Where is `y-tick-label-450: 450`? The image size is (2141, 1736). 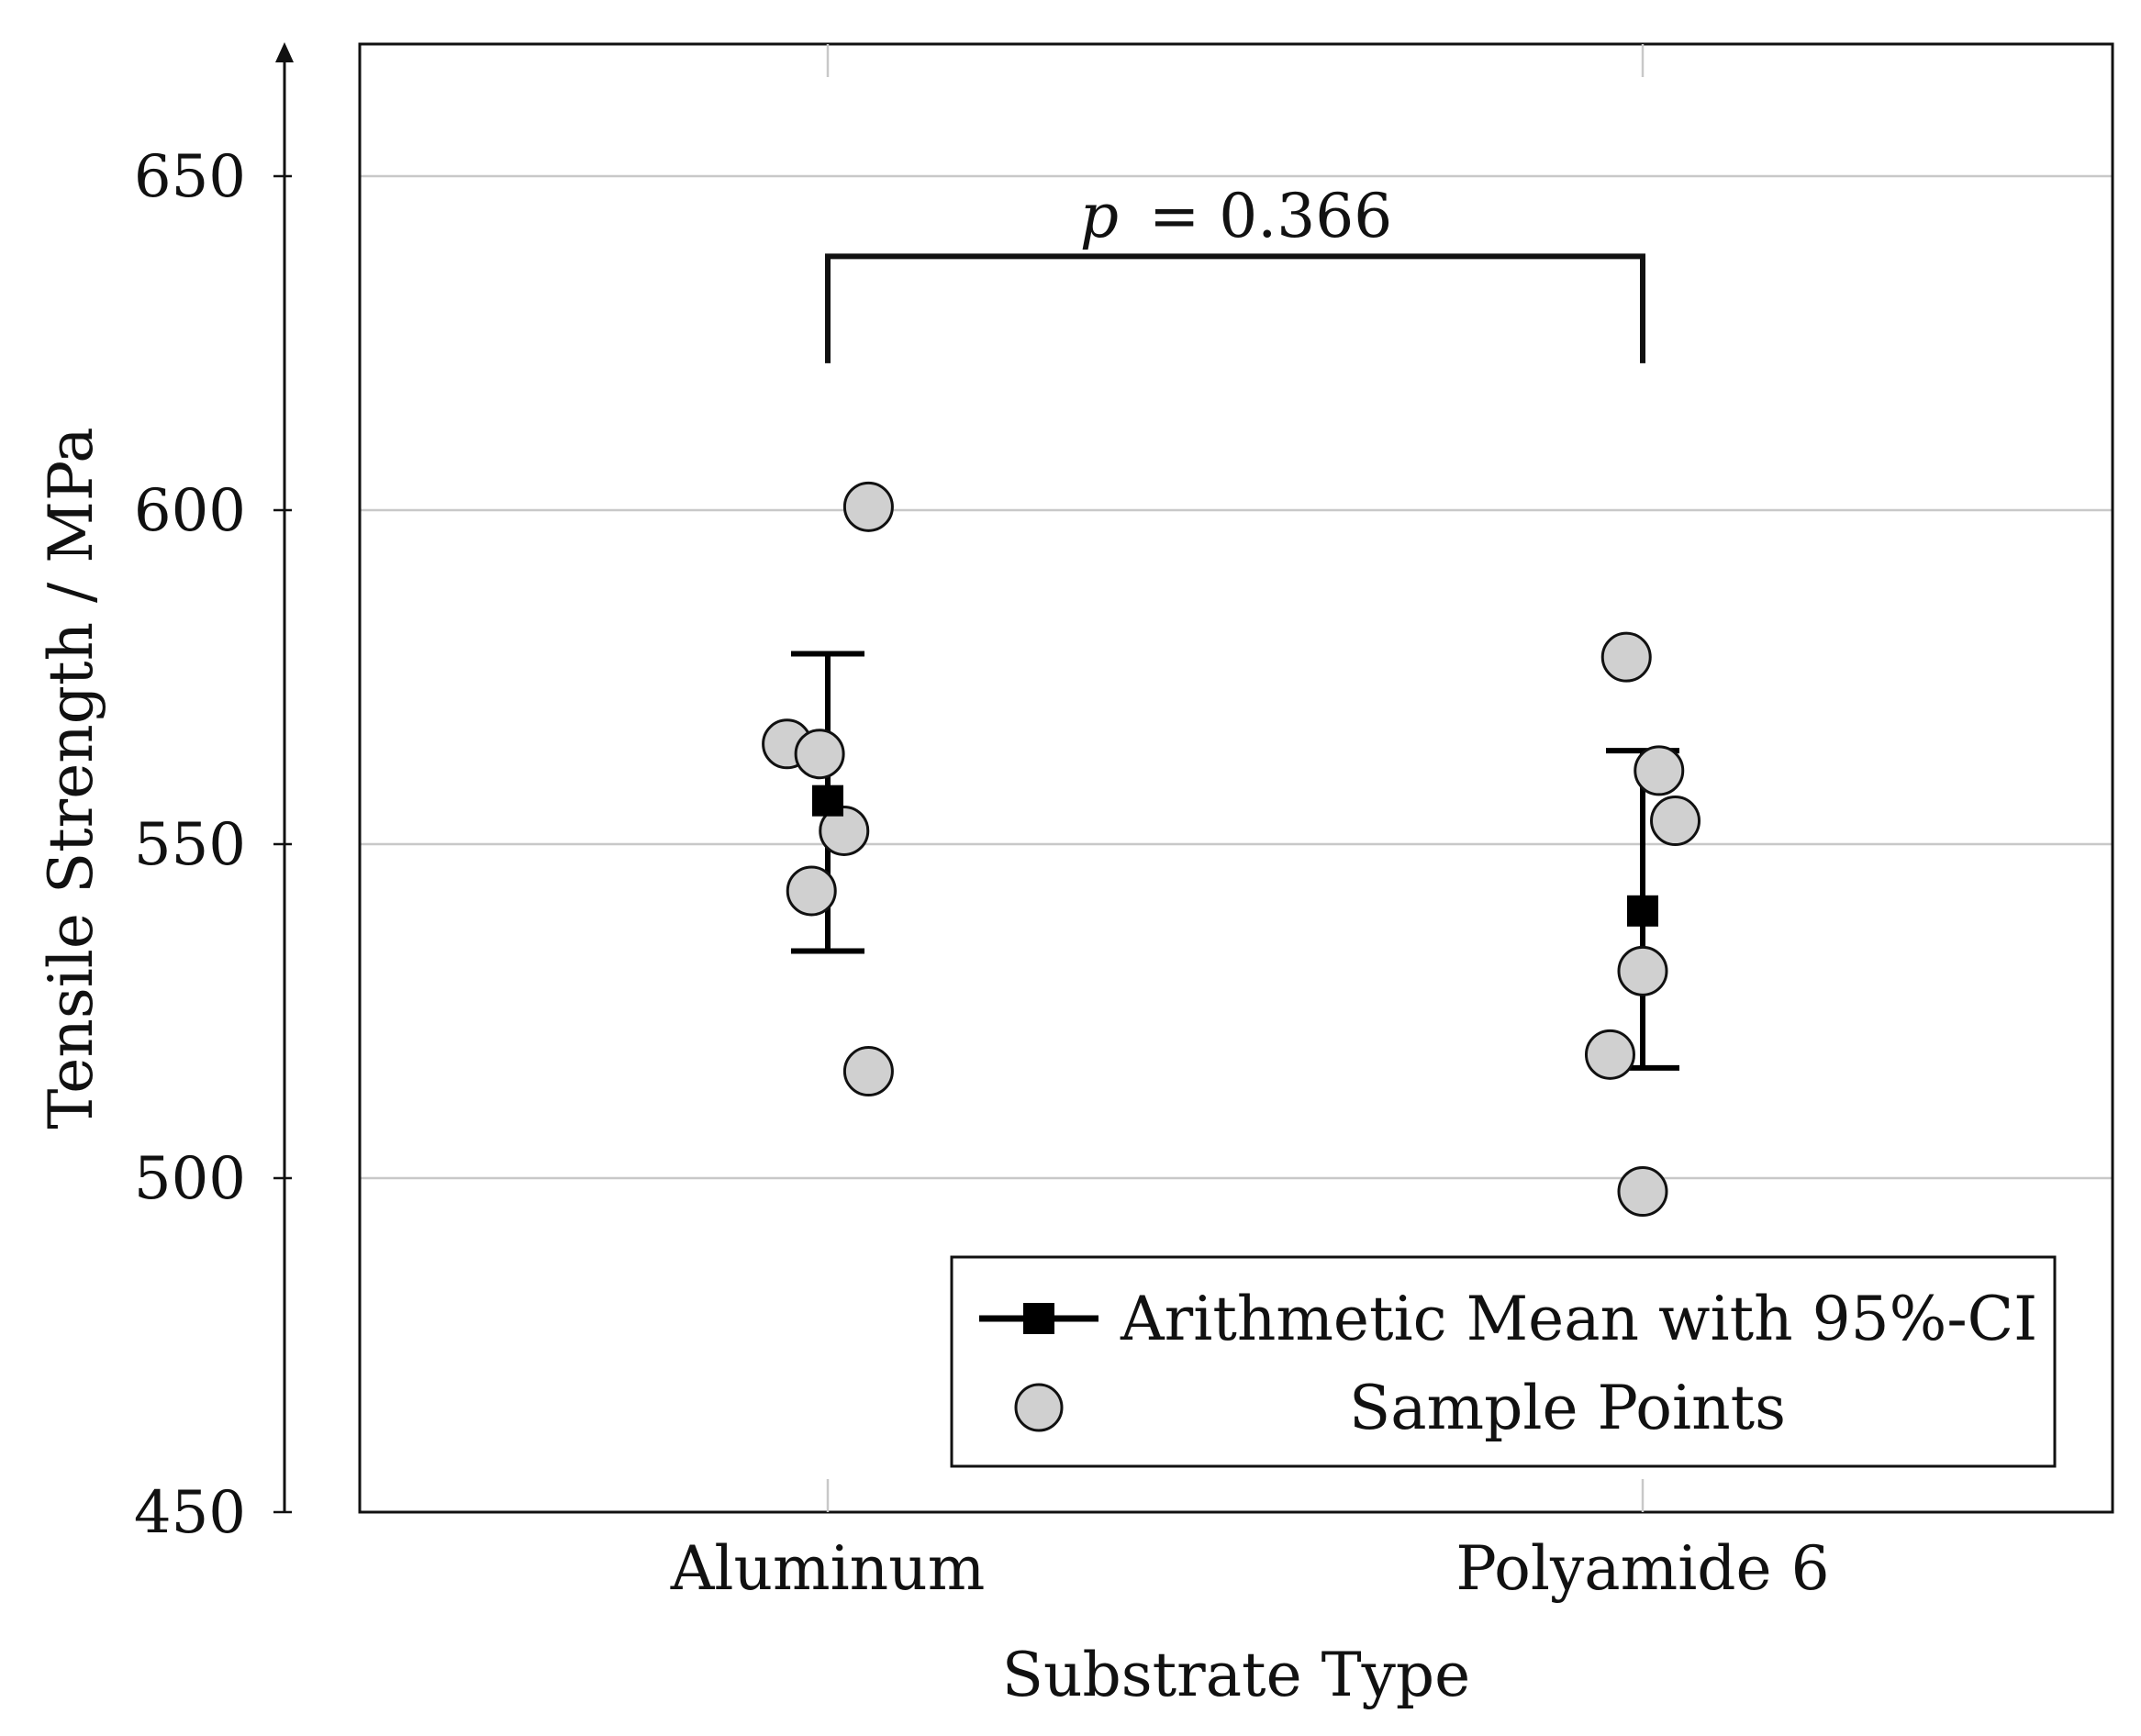
y-tick-label-450: 450 is located at coordinates (190, 1513).